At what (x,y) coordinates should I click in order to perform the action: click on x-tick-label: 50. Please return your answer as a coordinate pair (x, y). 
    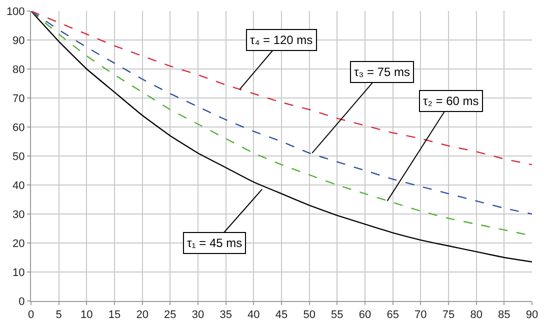
    Looking at the image, I should click on (309, 315).